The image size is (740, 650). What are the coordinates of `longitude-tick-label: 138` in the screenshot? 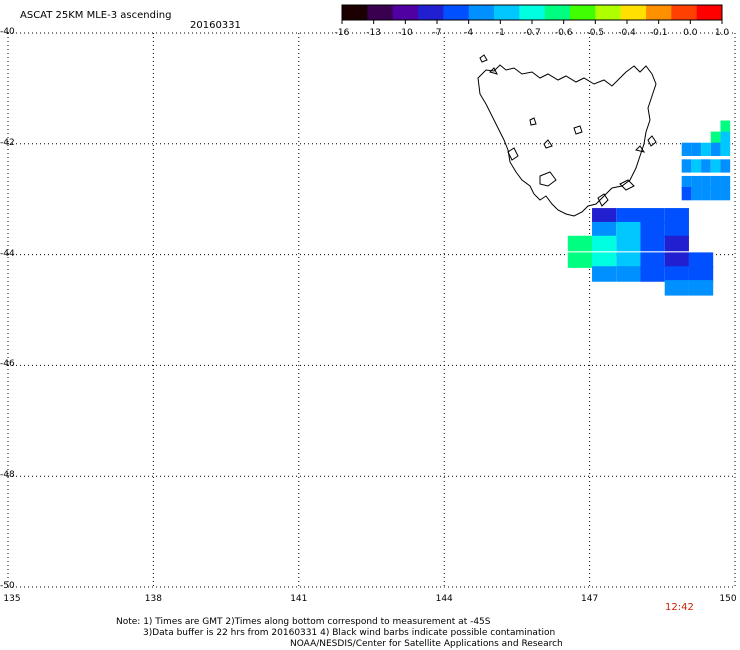 It's located at (153, 599).